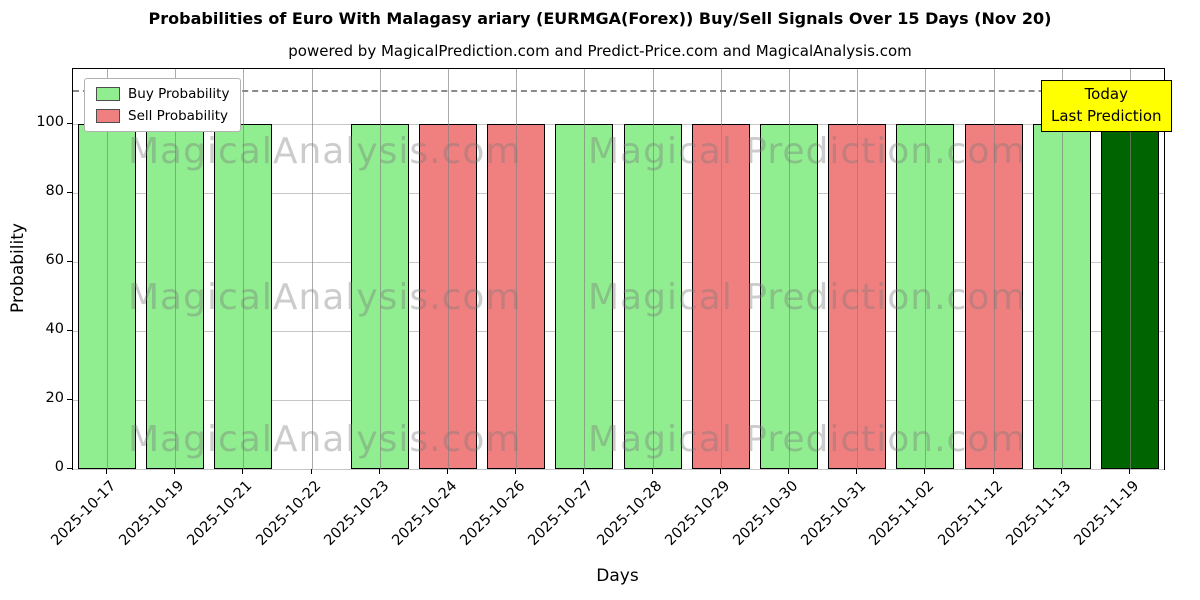 The height and width of the screenshot is (600, 1200). What do you see at coordinates (163, 105) in the screenshot?
I see `legend: Buy Probability Sell Probability` at bounding box center [163, 105].